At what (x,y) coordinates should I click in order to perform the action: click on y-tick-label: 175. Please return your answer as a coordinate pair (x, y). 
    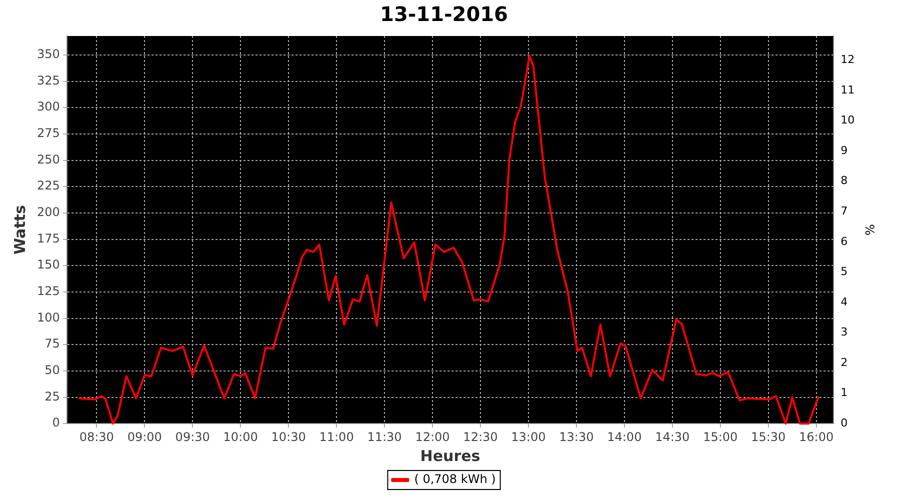
    Looking at the image, I should click on (48, 238).